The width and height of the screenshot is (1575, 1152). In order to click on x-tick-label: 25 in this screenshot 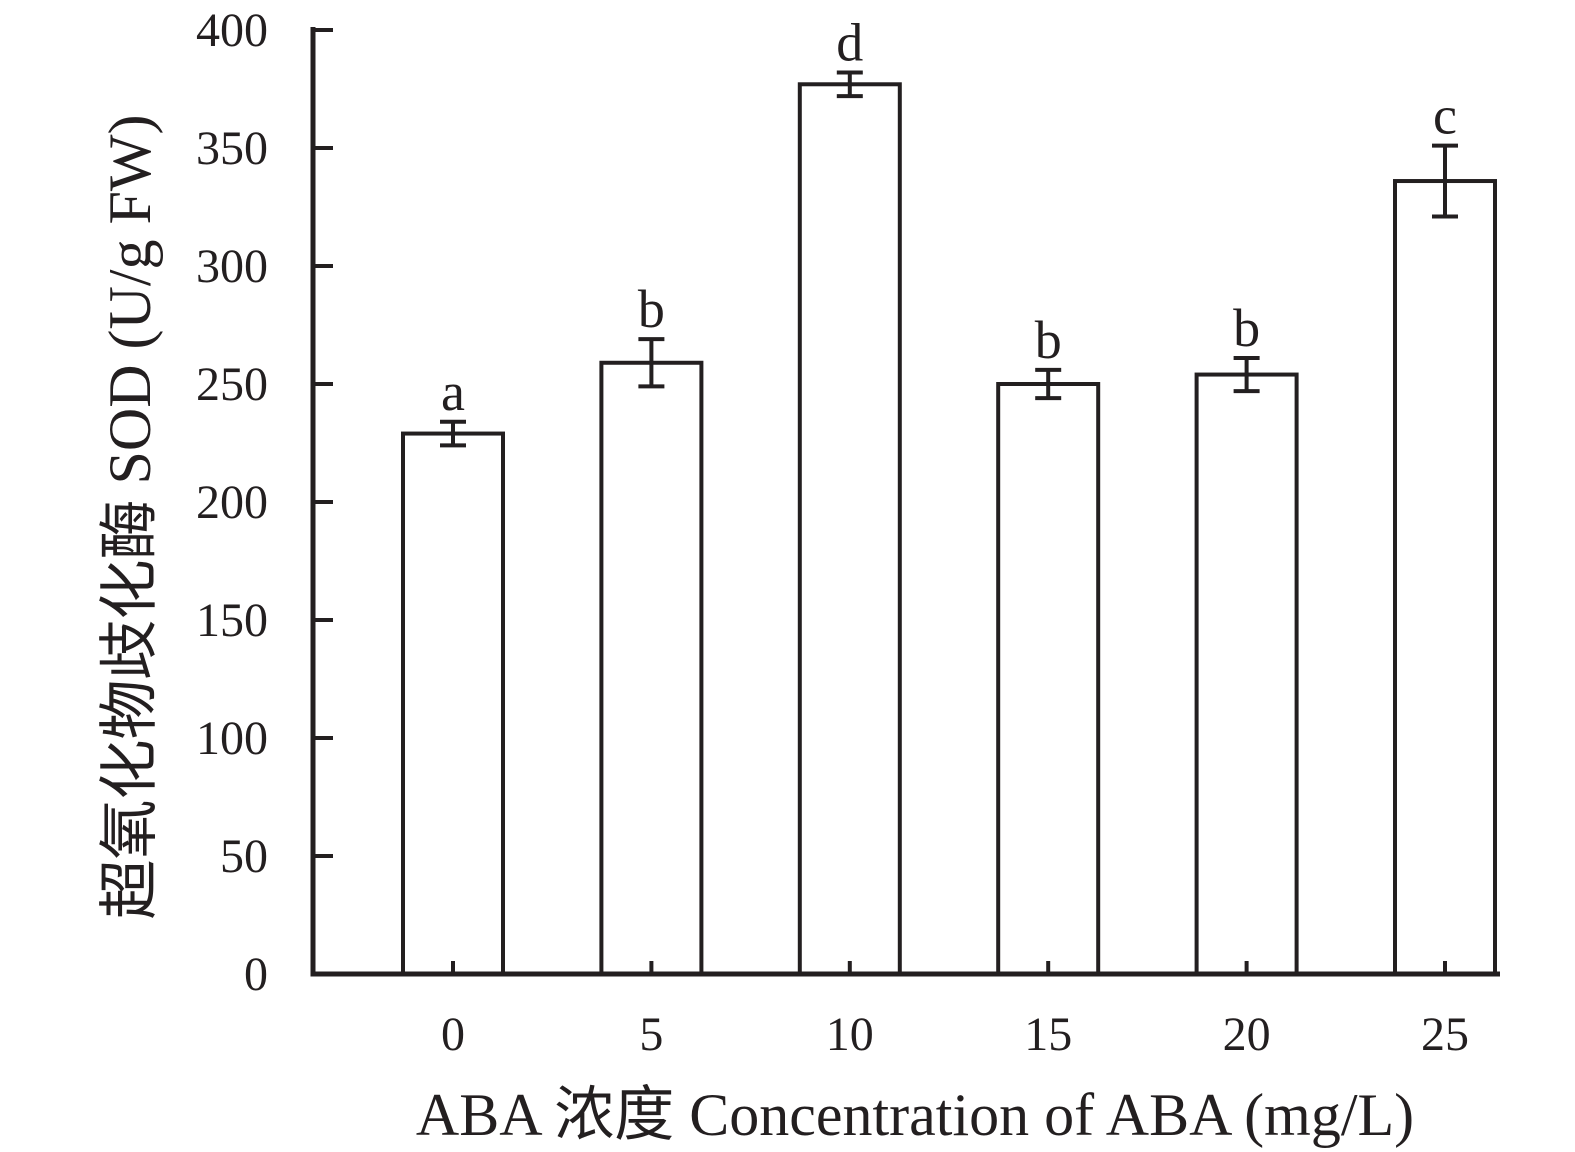, I will do `click(1445, 1034)`.